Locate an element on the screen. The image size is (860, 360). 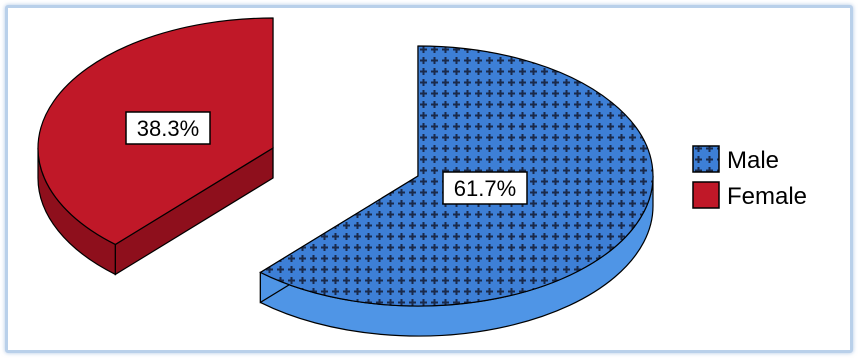
legend-item-male: Male is located at coordinates (735, 159).